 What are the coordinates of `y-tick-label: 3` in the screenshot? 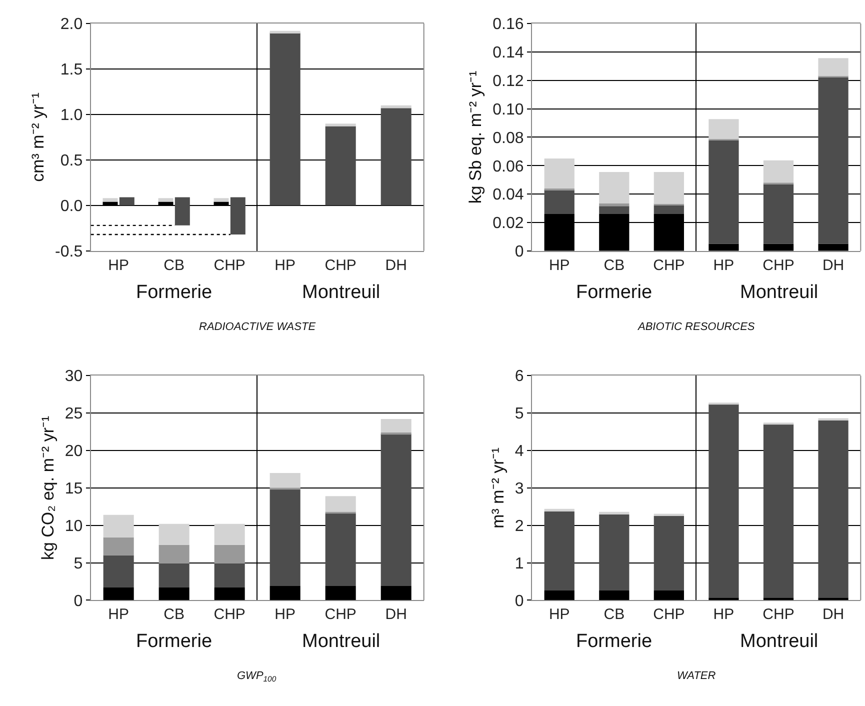 It's located at (519, 489).